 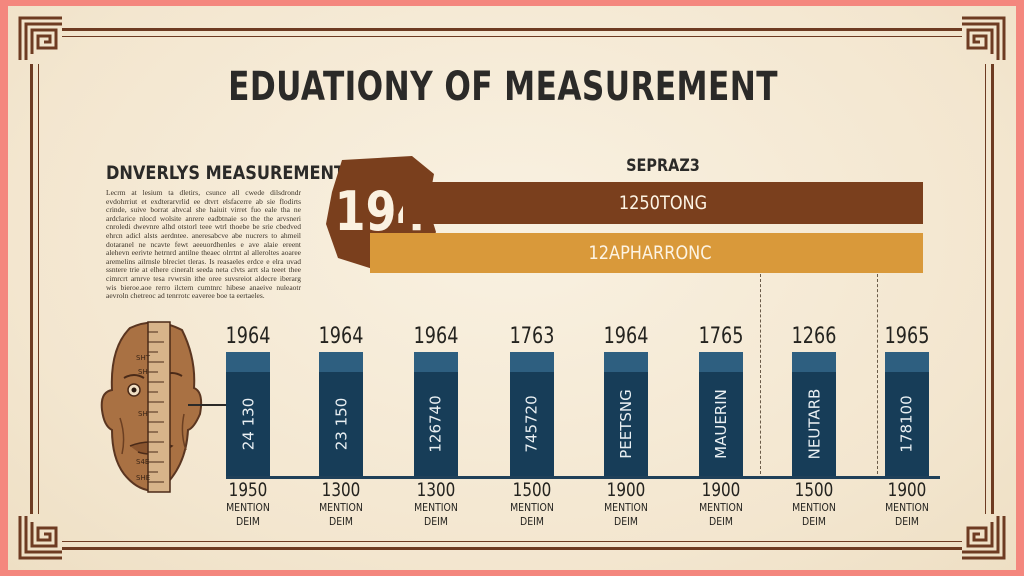 What do you see at coordinates (512, 548) in the screenshot?
I see `border-bottom-outer` at bounding box center [512, 548].